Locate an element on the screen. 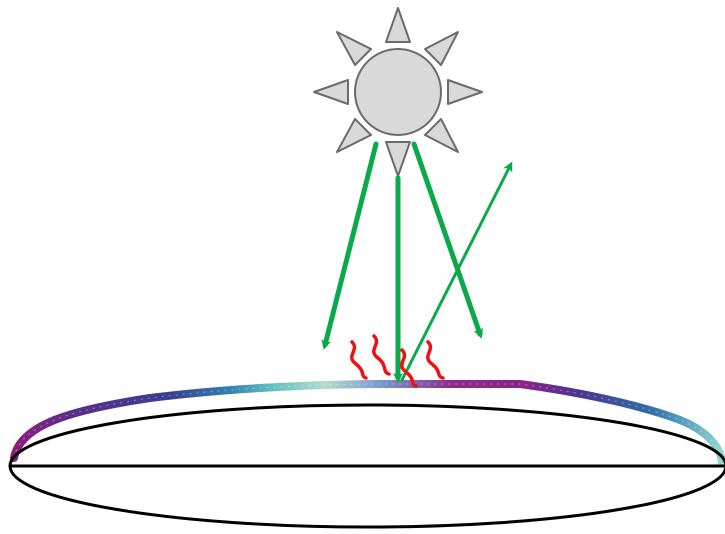 Image resolution: width=725 pixels, height=534 pixels. sun-ray-top is located at coordinates (398, 25).